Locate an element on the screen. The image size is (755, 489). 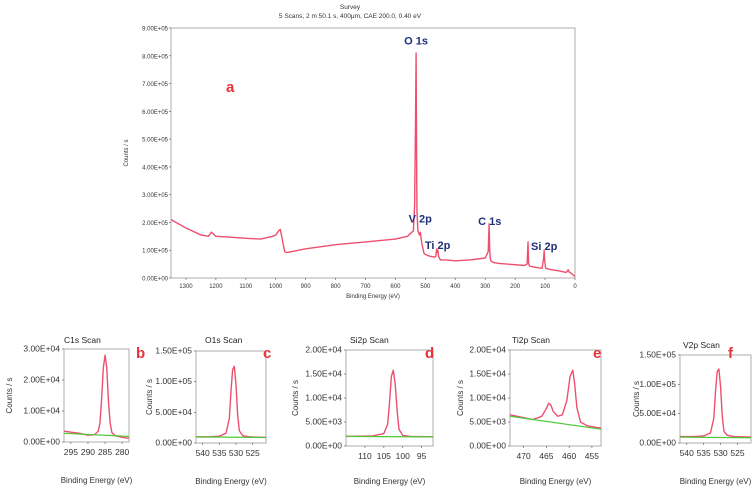
scan-title: Ti2p Scan is located at coordinates (531, 340).